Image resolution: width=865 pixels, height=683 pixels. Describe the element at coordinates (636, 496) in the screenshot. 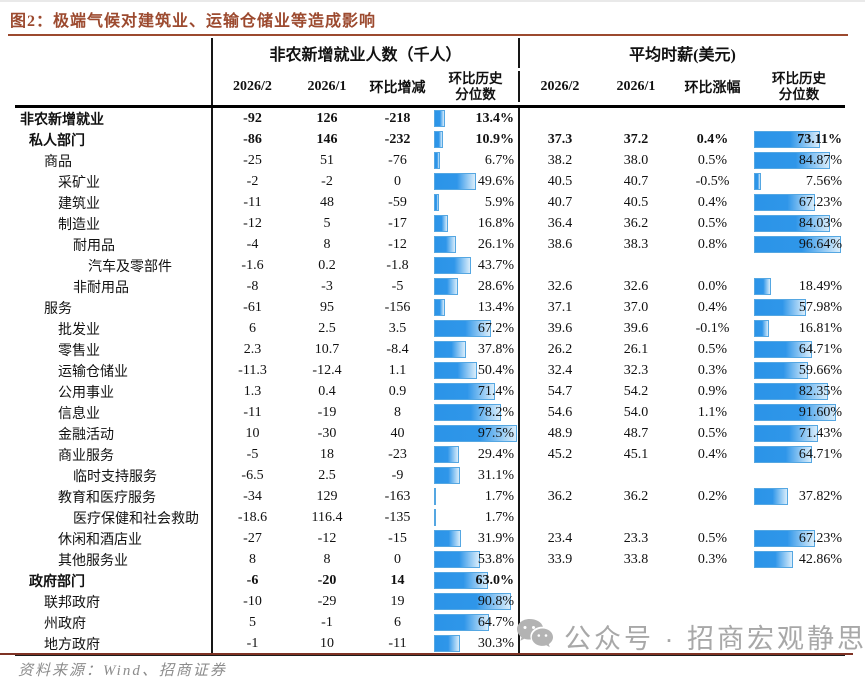

I see `cell-wage-2026-1: 36.2` at that location.